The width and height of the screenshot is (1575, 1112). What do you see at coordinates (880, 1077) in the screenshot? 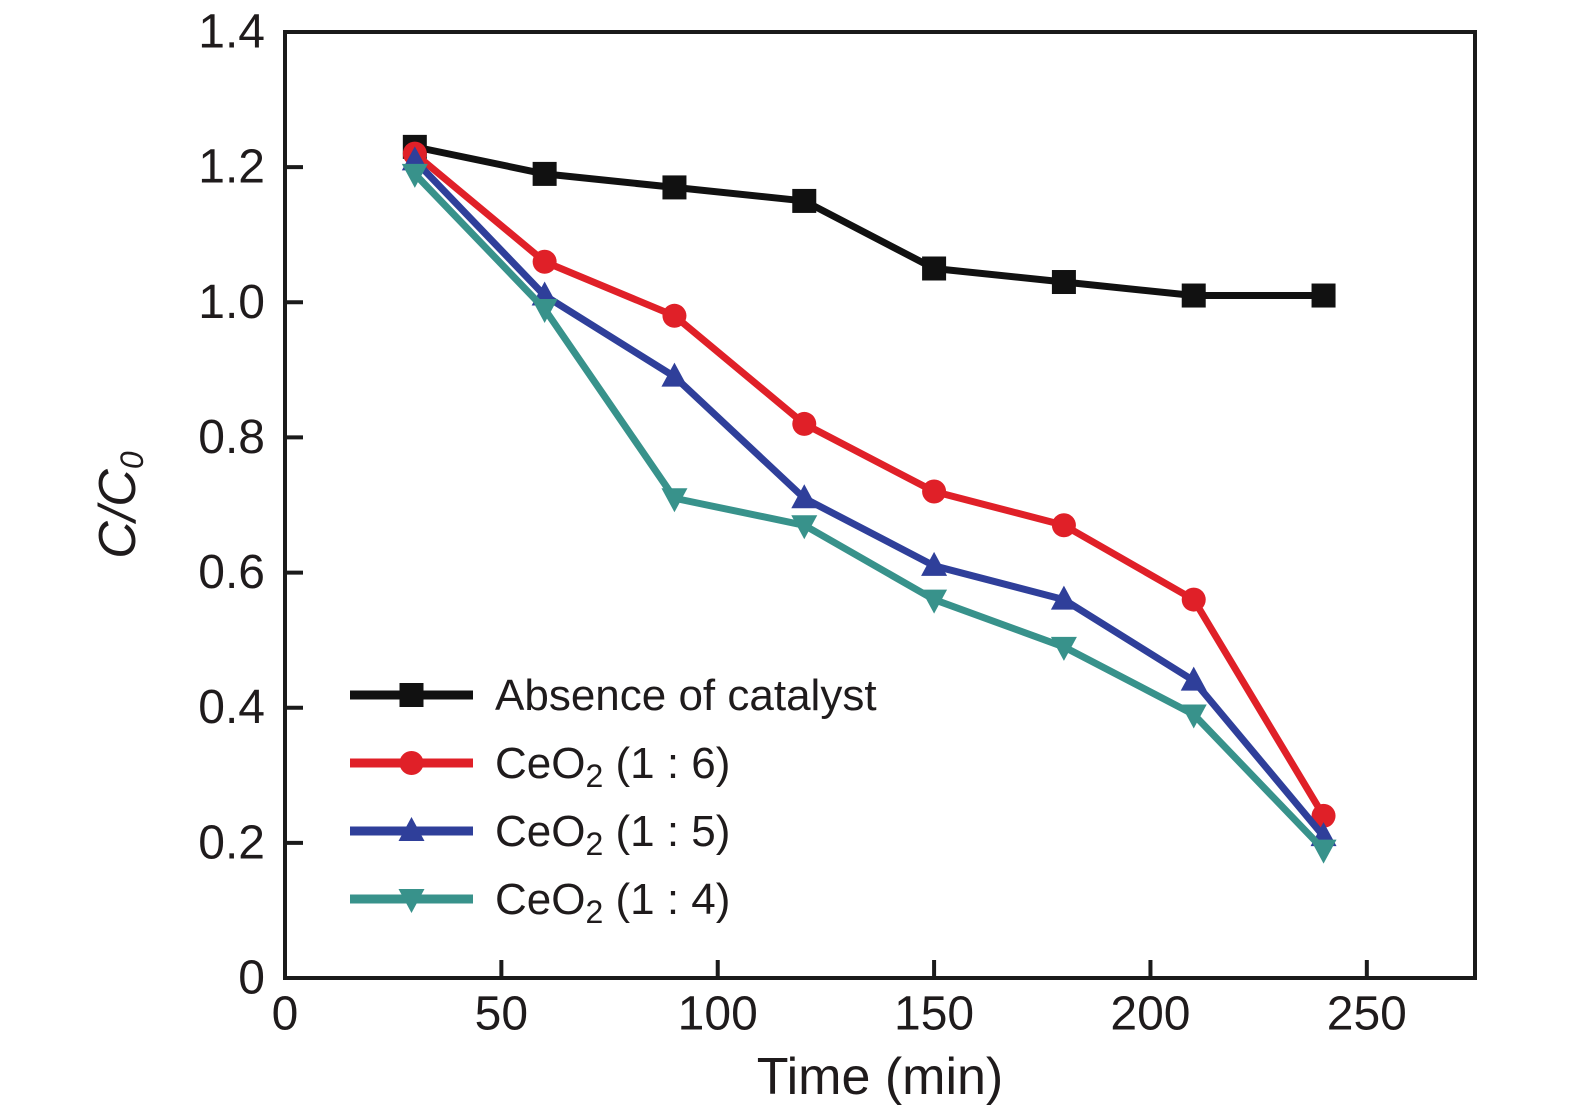
I see `x-axis-title: Time (min)` at bounding box center [880, 1077].